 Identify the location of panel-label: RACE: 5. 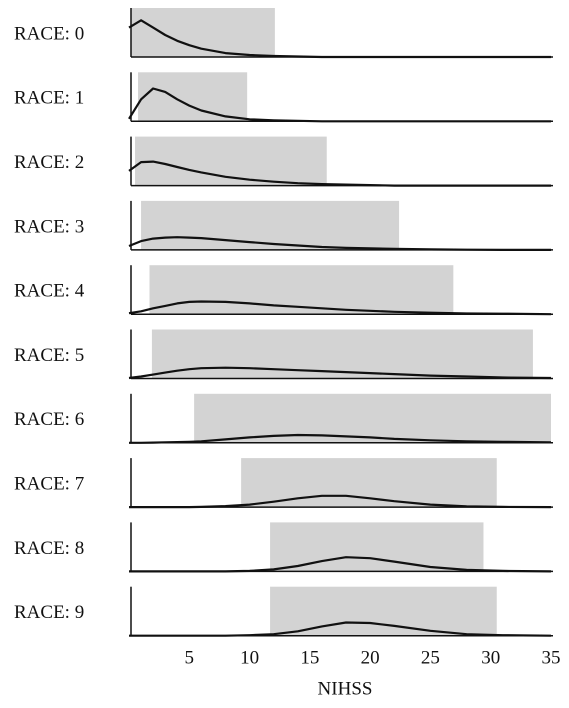
(49, 355).